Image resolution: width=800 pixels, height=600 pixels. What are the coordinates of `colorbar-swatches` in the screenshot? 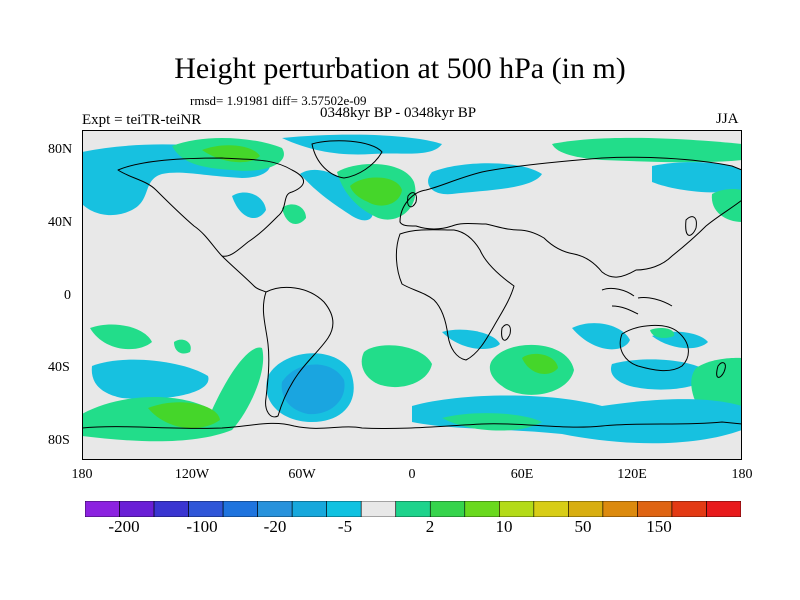 It's located at (413, 509).